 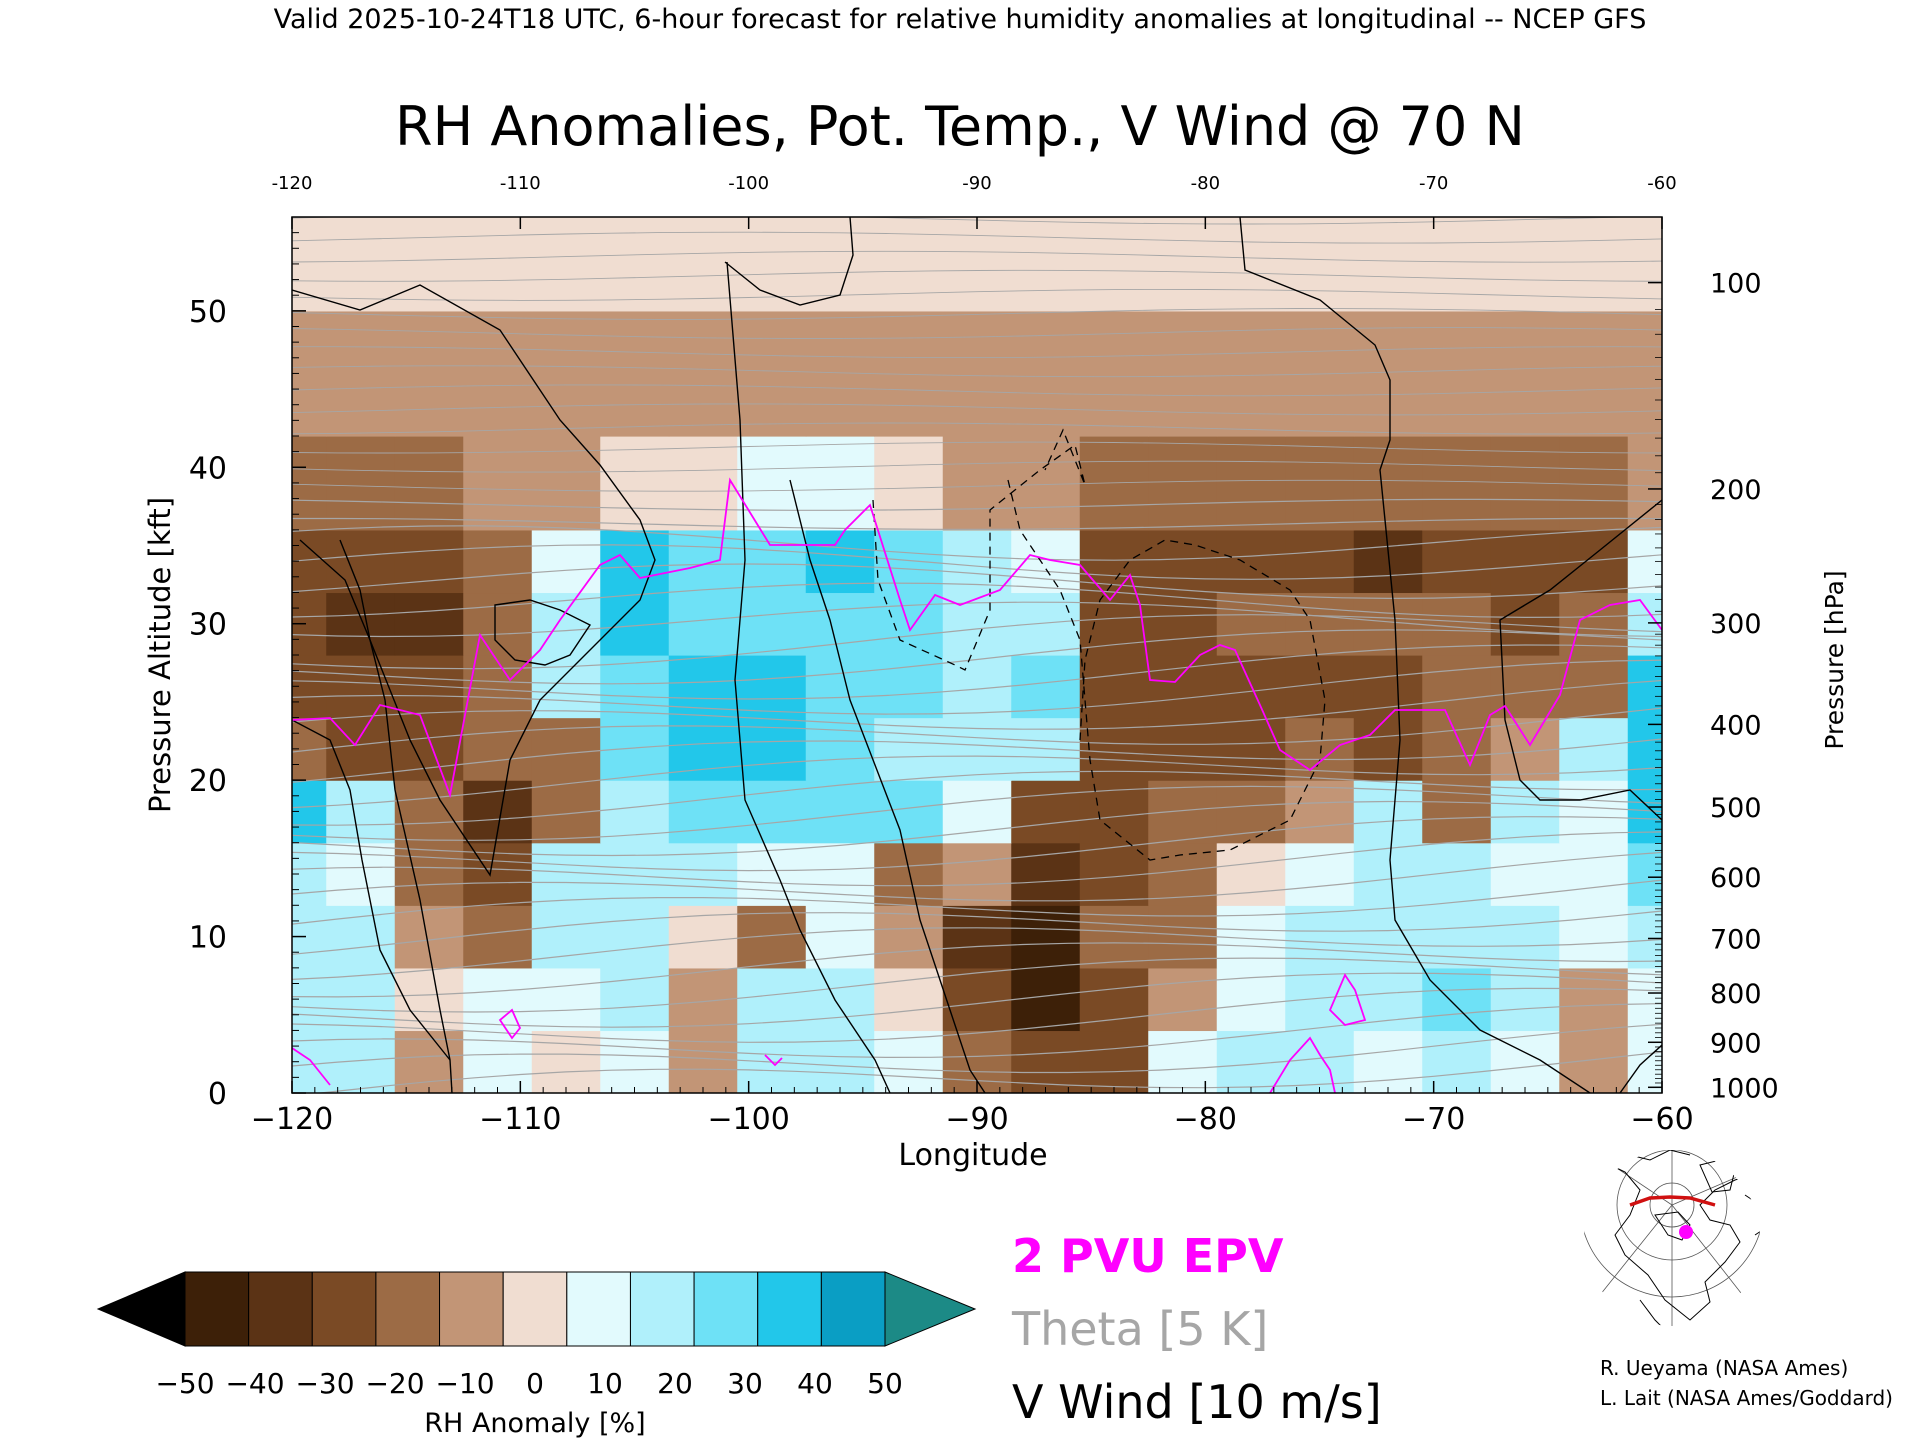 What do you see at coordinates (605, 1383) in the screenshot?
I see `colorbar-tick-label: 10` at bounding box center [605, 1383].